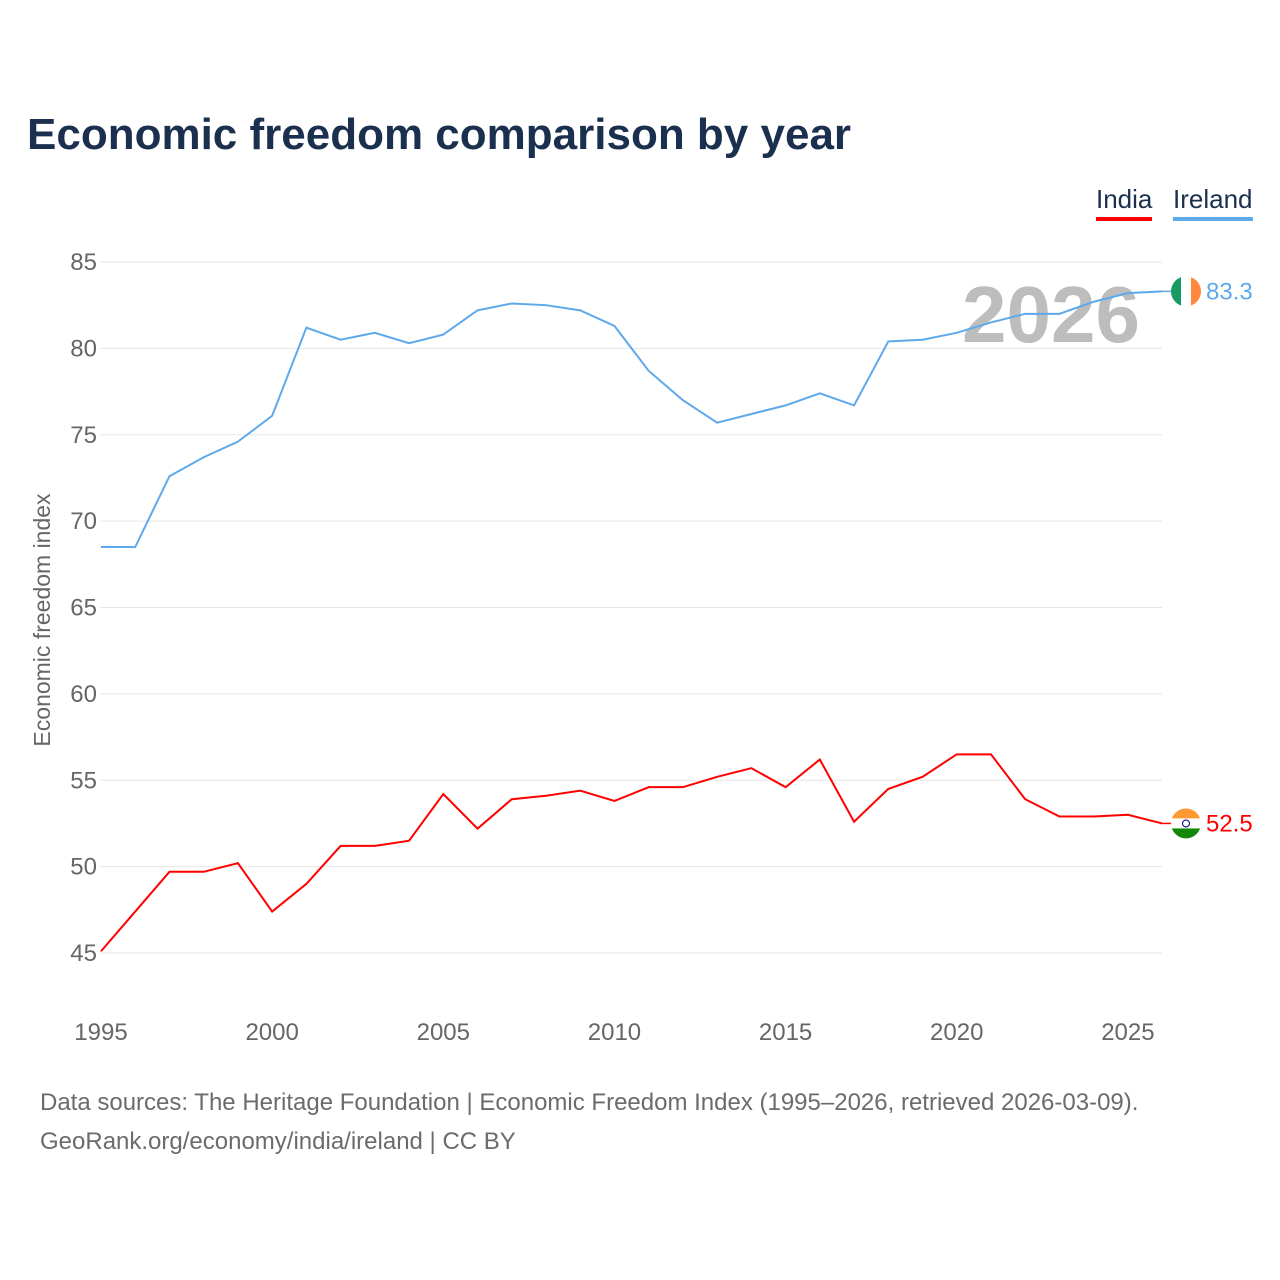 The width and height of the screenshot is (1280, 1280). I want to click on flag-india-icon, so click(1186, 823).